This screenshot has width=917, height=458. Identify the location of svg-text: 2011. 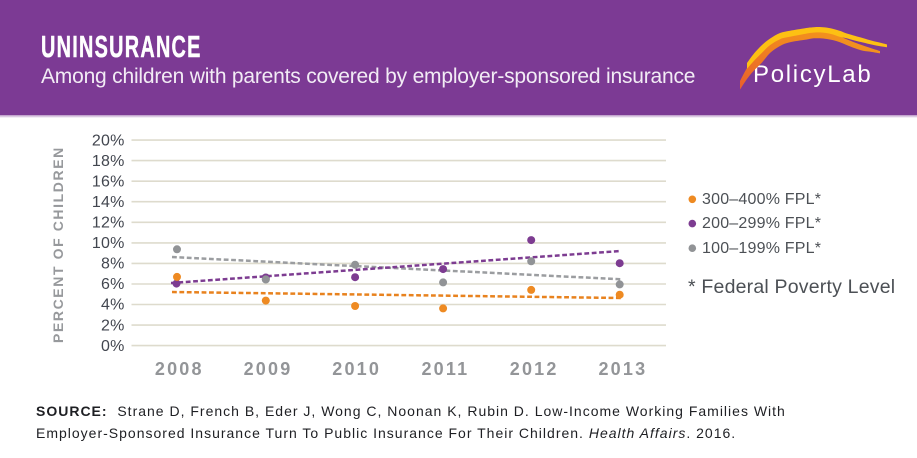
(445, 369).